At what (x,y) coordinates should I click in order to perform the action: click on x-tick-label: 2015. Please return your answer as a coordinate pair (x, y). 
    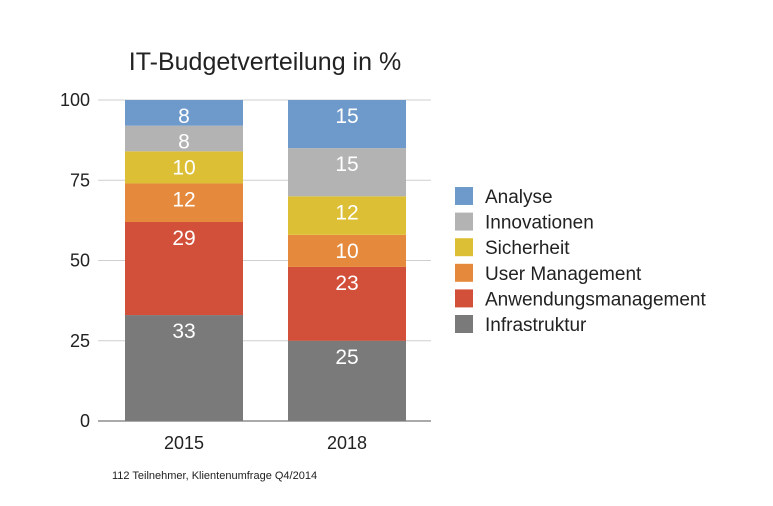
    Looking at the image, I should click on (184, 443).